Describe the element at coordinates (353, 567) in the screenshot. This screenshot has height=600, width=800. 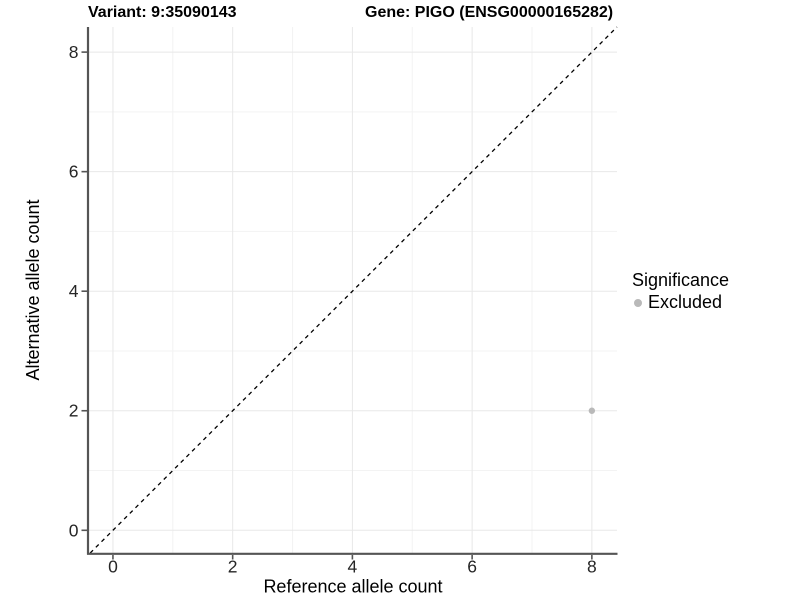
I see `x-tick-label: 4` at that location.